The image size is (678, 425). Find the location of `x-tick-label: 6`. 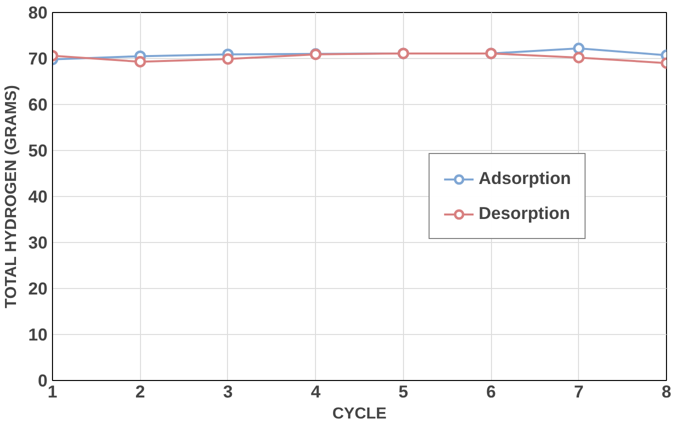

x-tick-label: 6 is located at coordinates (491, 392).